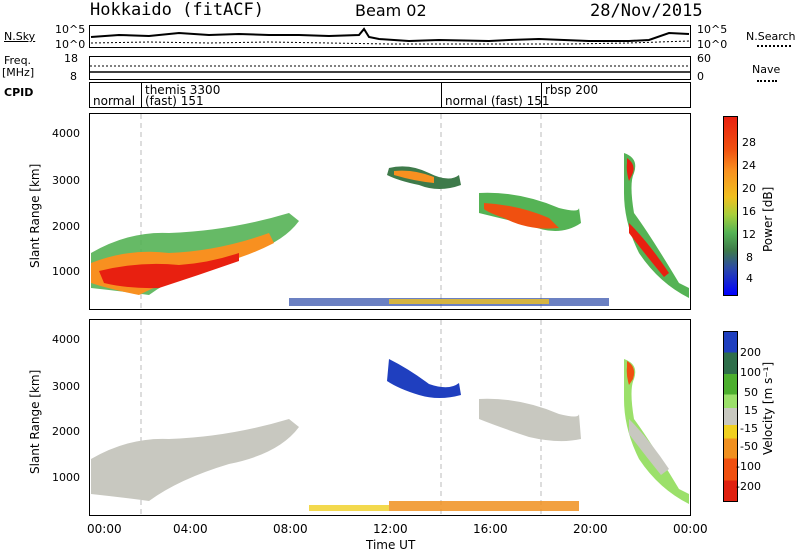 The image size is (800, 554). What do you see at coordinates (749, 211) in the screenshot?
I see `power-cb-tick-16: 16` at bounding box center [749, 211].